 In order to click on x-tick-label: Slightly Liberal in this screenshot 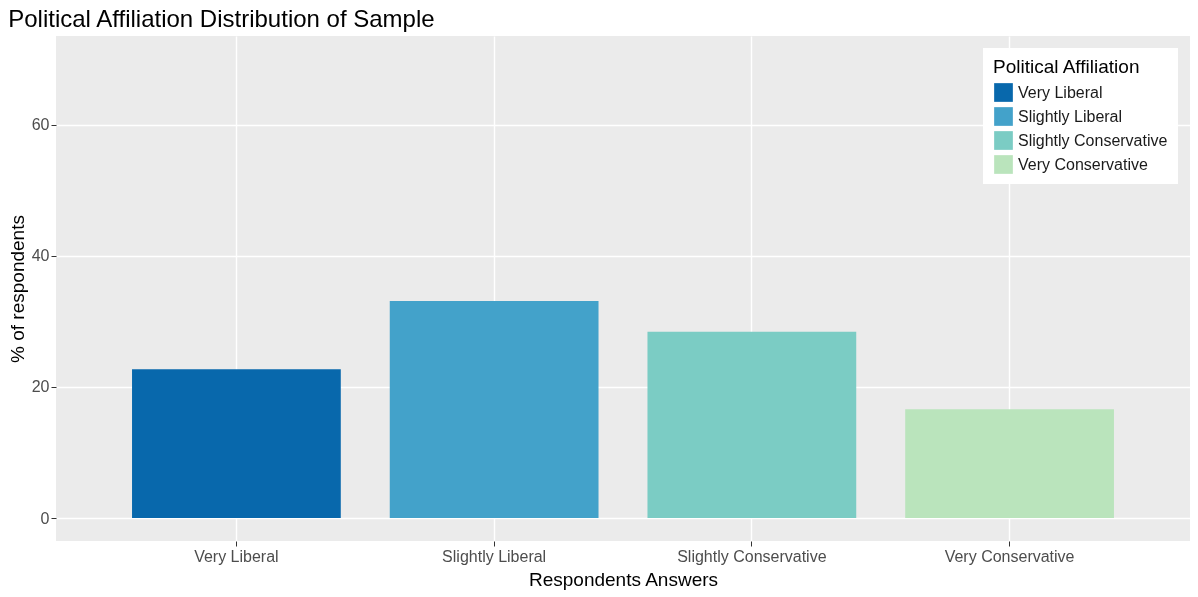, I will do `click(494, 556)`.